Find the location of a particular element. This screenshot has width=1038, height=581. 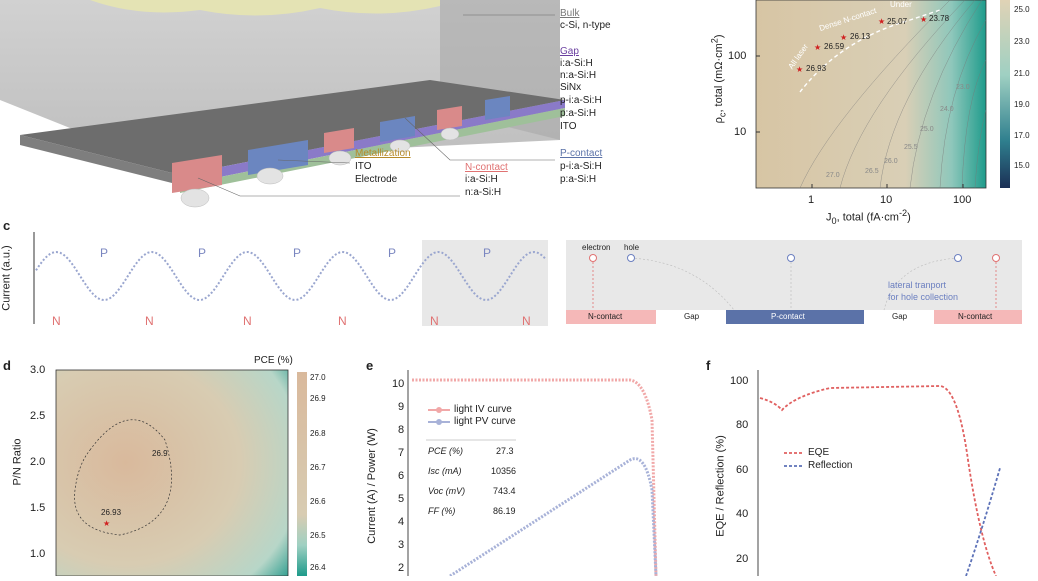

colorbar-tick: 26.5 is located at coordinates (318, 535).